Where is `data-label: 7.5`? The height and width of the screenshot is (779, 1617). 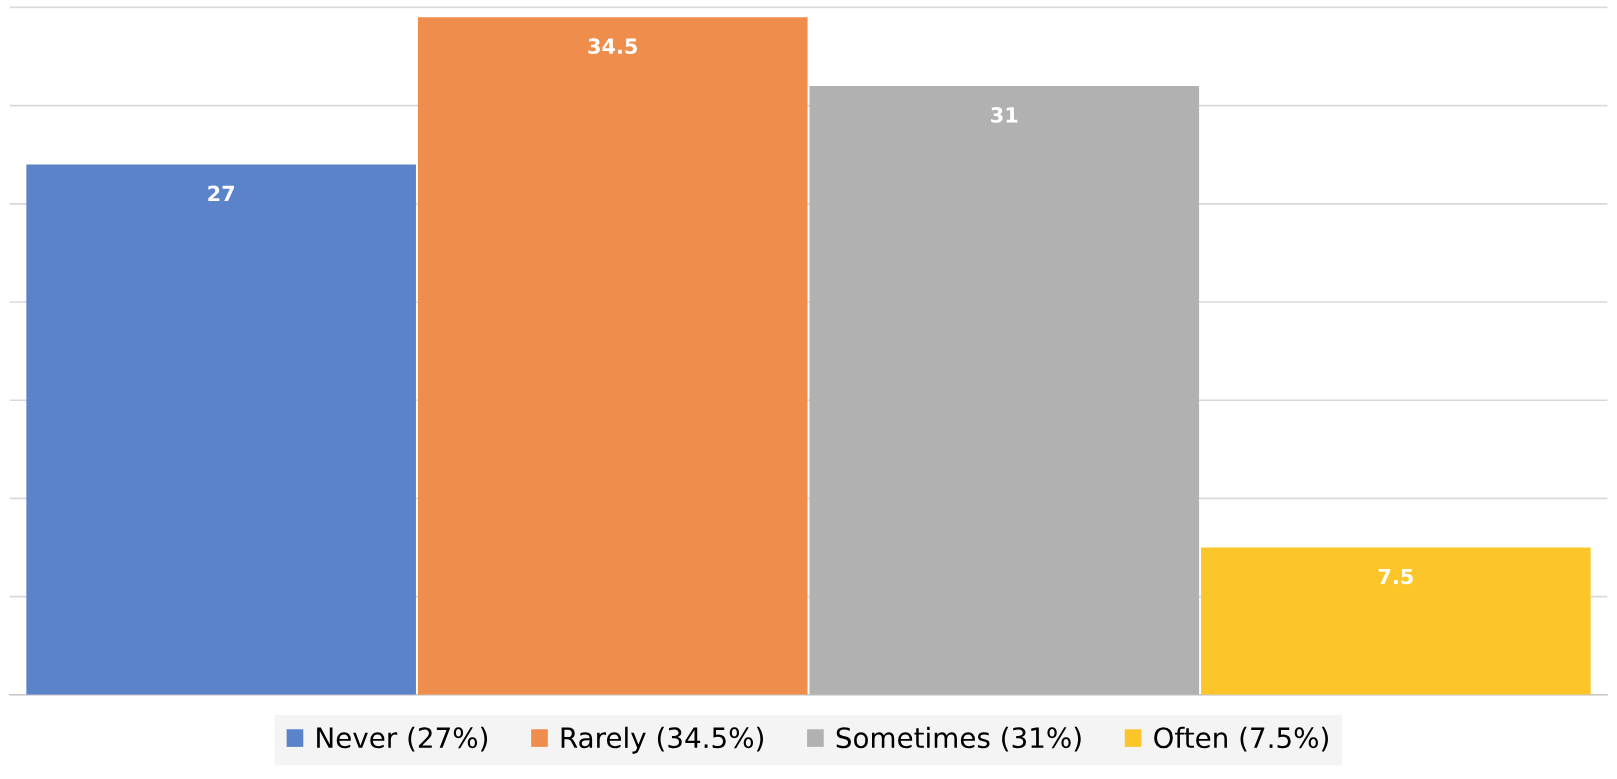 data-label: 7.5 is located at coordinates (1395, 576).